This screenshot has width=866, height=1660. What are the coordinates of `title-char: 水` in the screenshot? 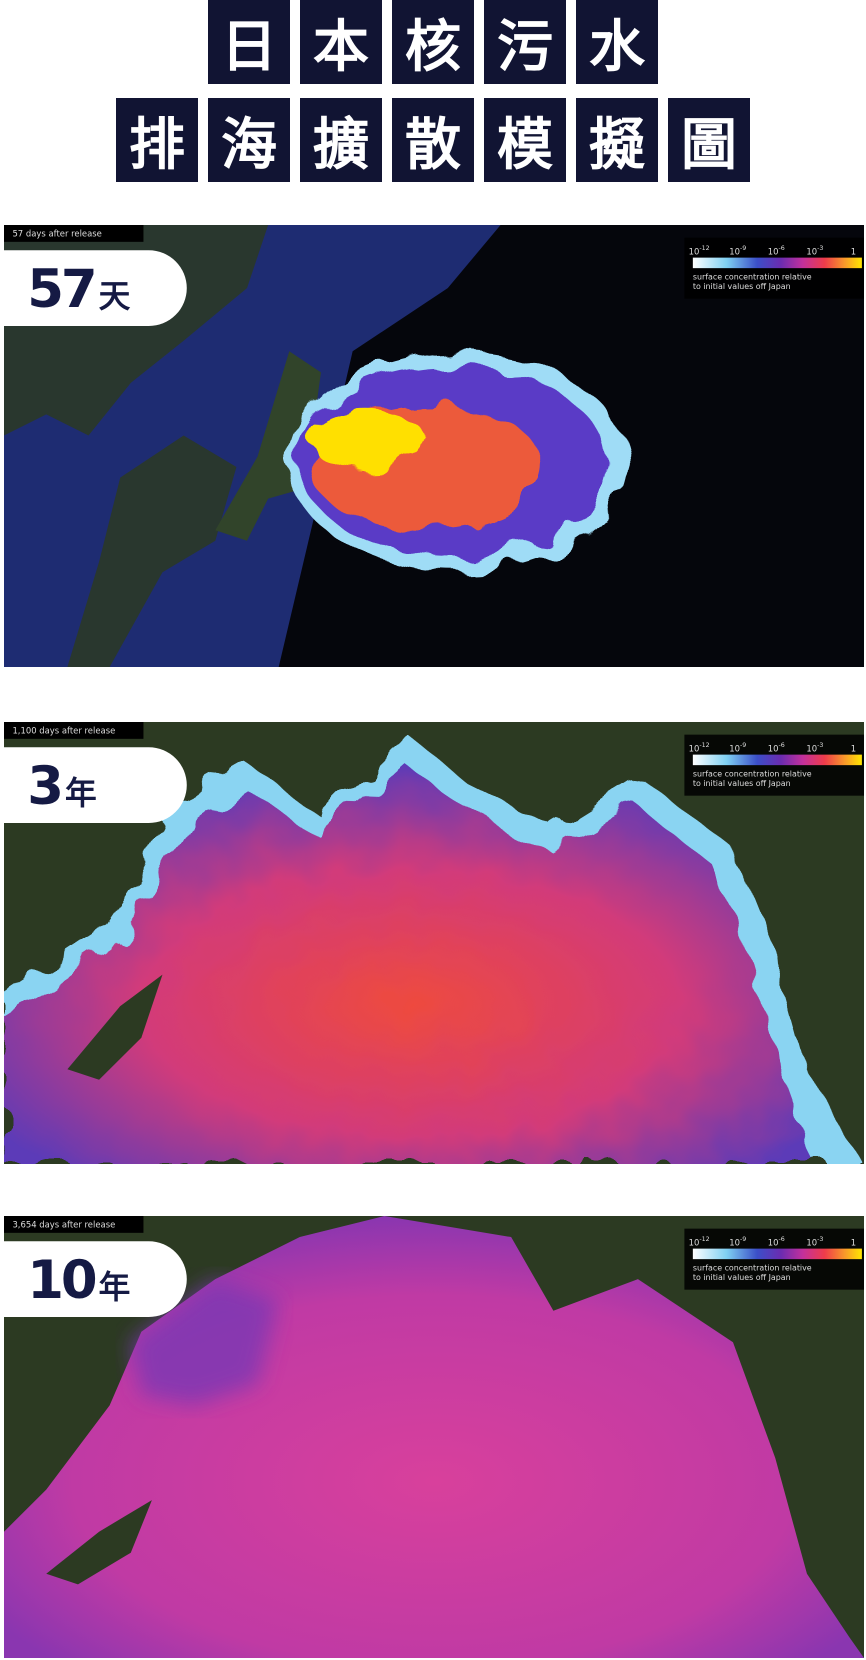 It's located at (617, 42).